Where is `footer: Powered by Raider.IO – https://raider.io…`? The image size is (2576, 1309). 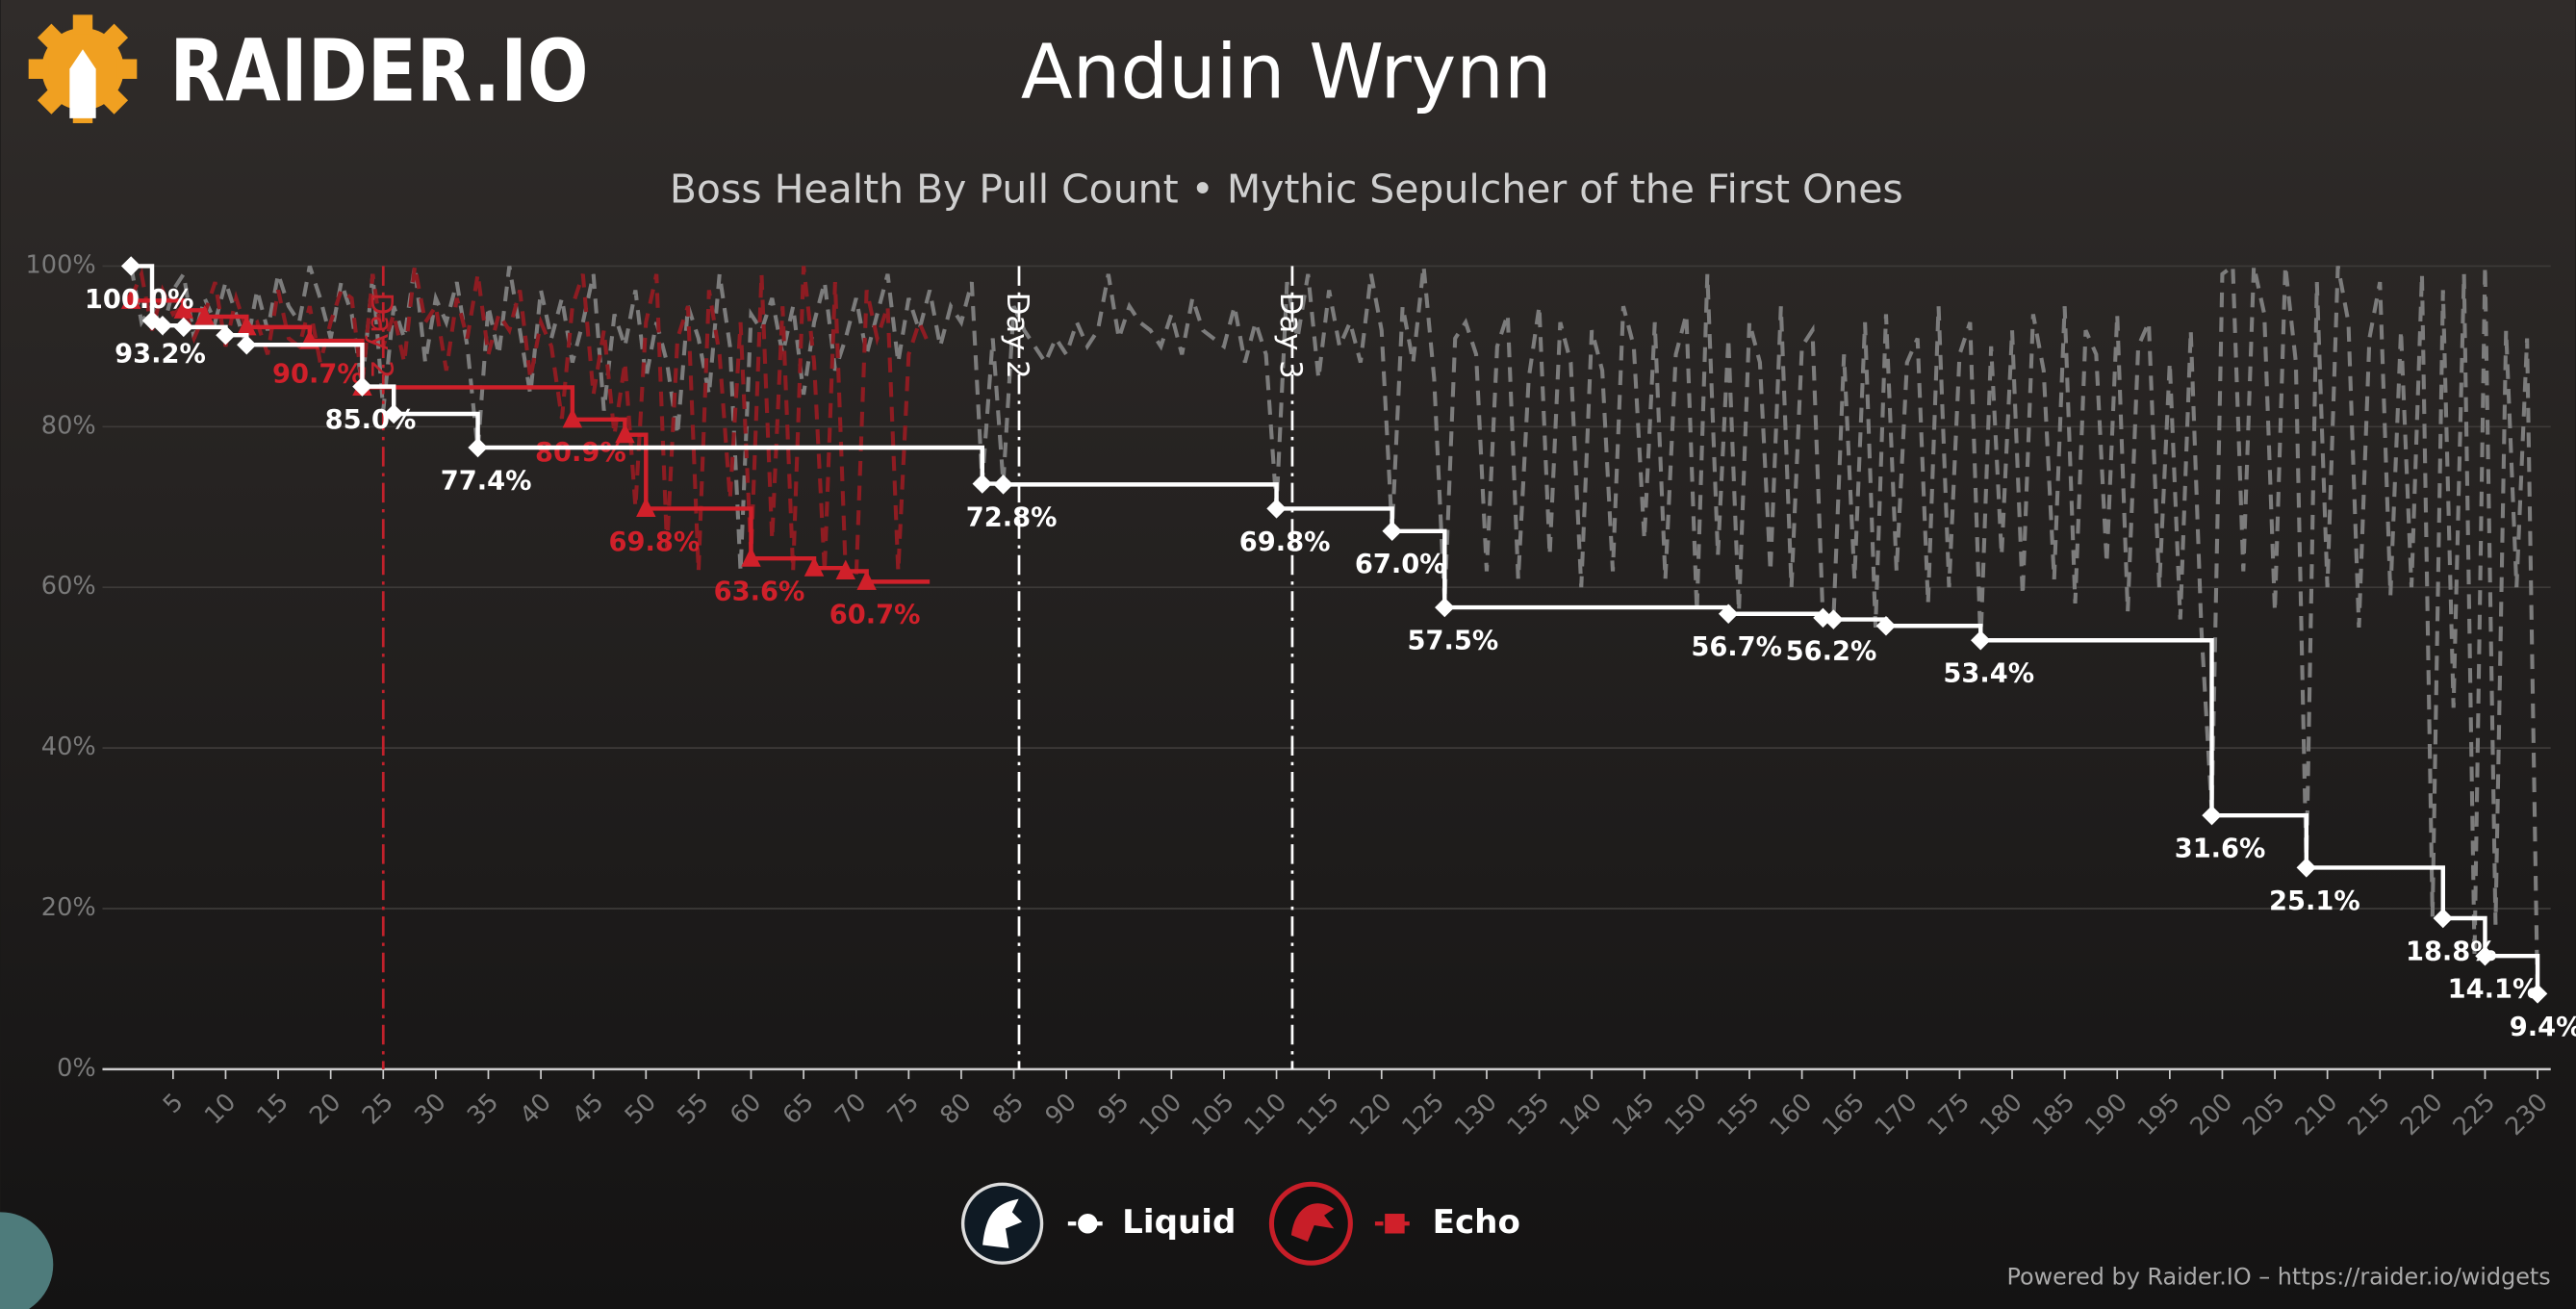
footer: Powered by Raider.IO – https://raider.io… is located at coordinates (2278, 1277).